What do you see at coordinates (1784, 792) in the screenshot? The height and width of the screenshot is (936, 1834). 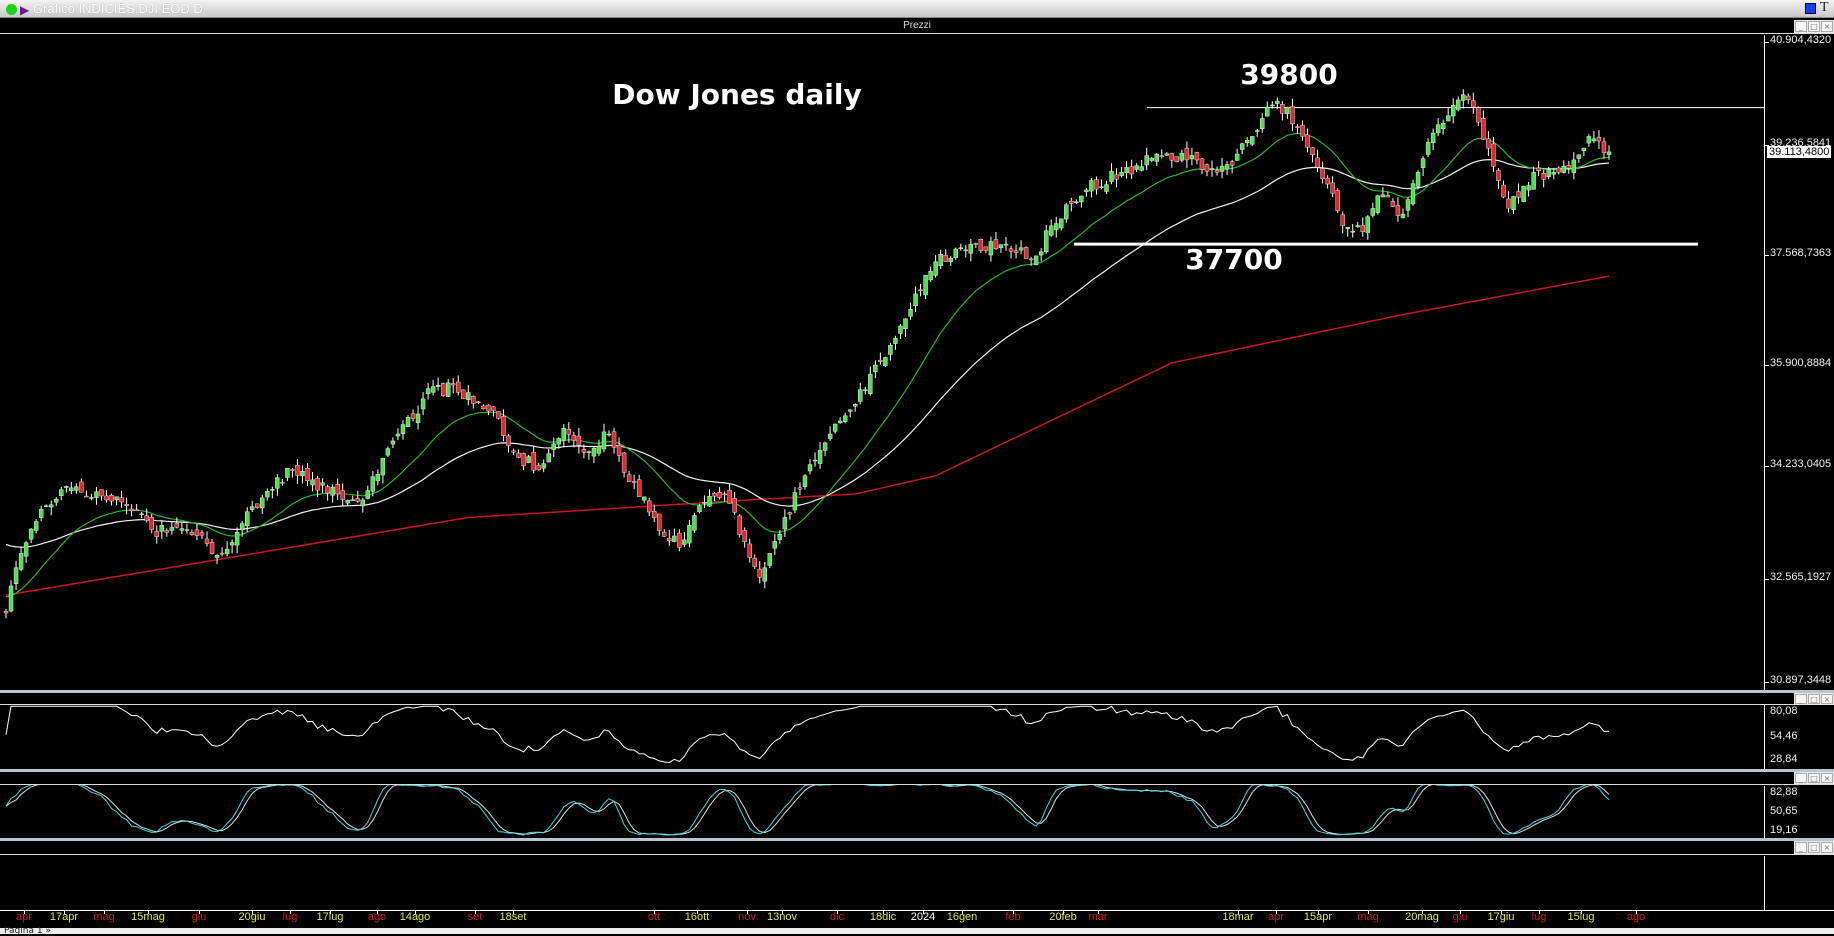 I see `stoch-label-high: 82,88` at bounding box center [1784, 792].